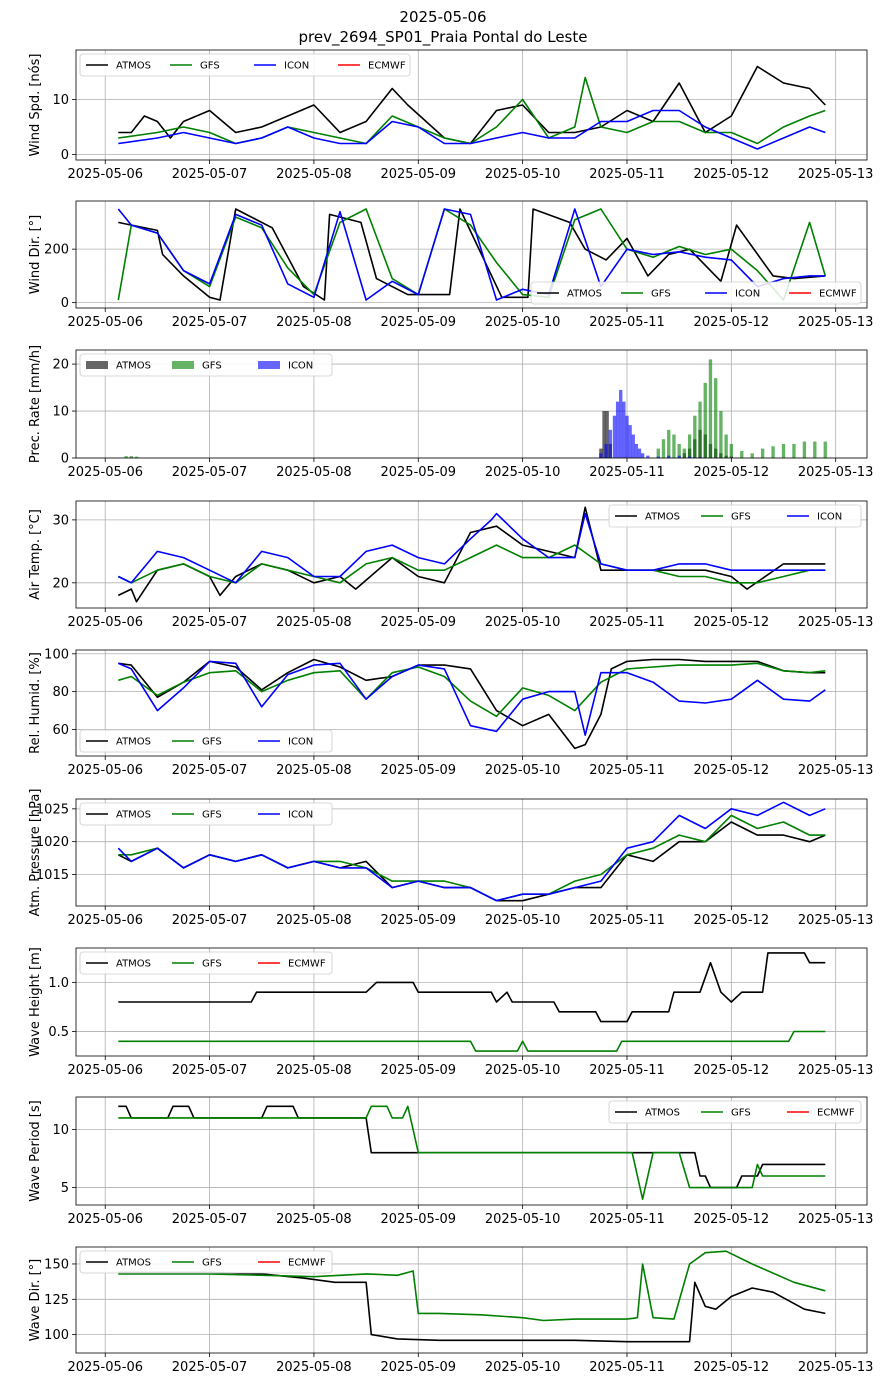 The image size is (886, 1389). I want to click on series-line-icon, so click(471, 698).